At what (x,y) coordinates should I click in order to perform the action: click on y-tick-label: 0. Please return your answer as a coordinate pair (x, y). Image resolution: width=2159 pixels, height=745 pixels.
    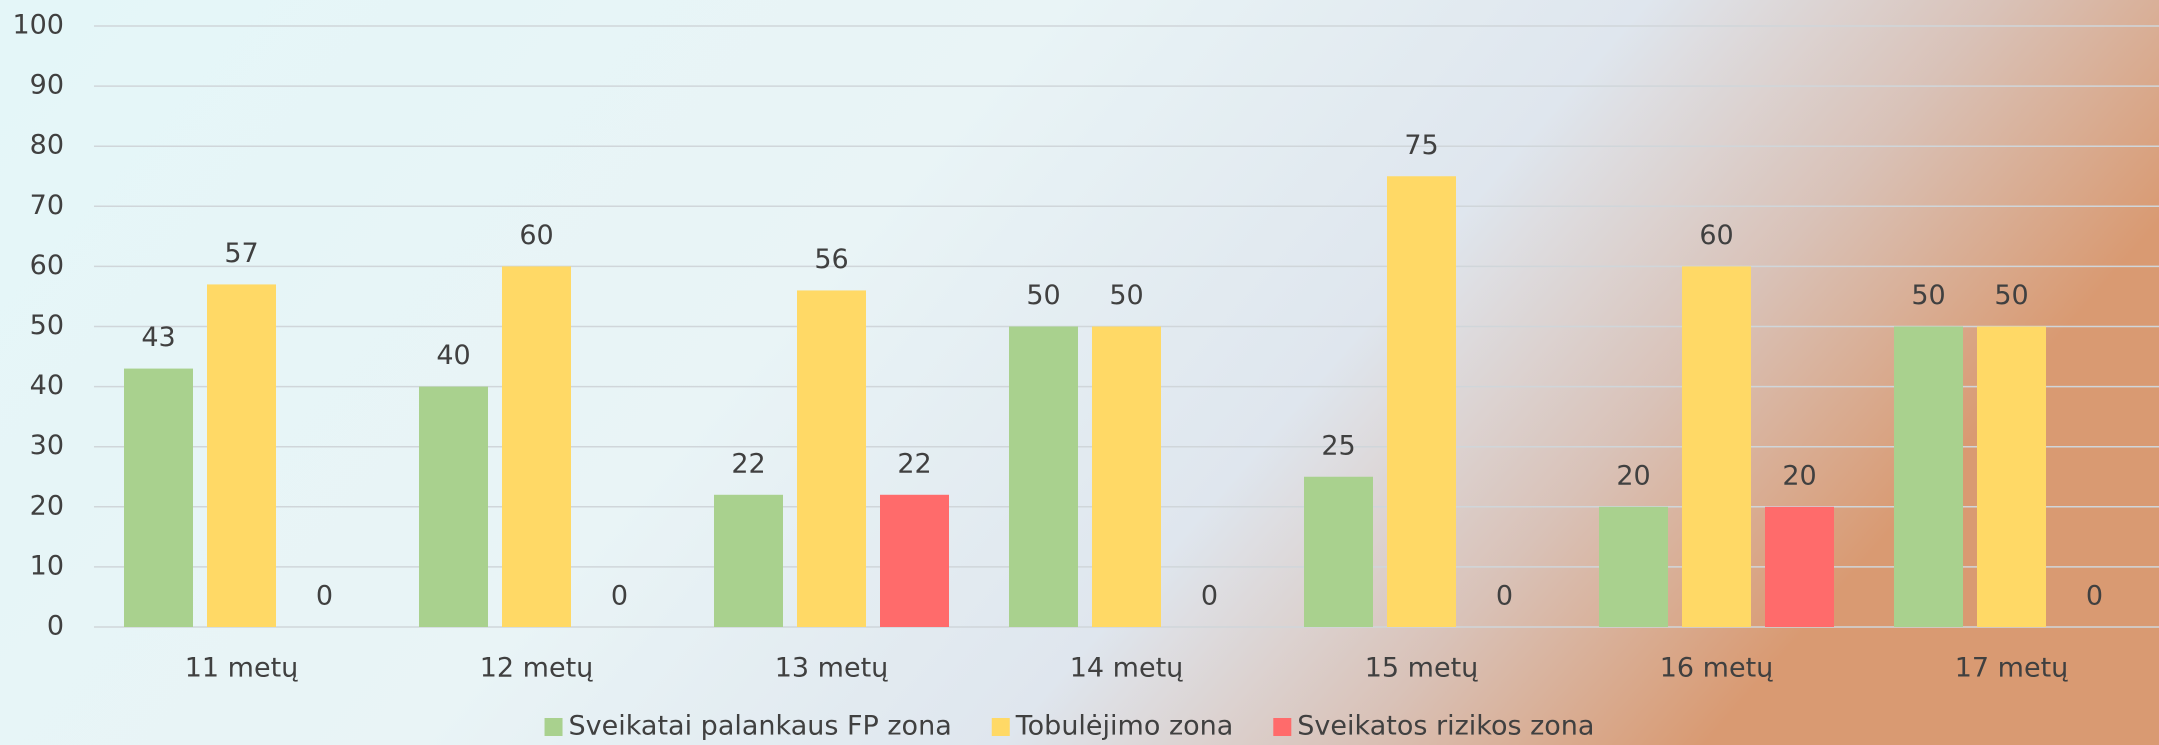
    Looking at the image, I should click on (55, 626).